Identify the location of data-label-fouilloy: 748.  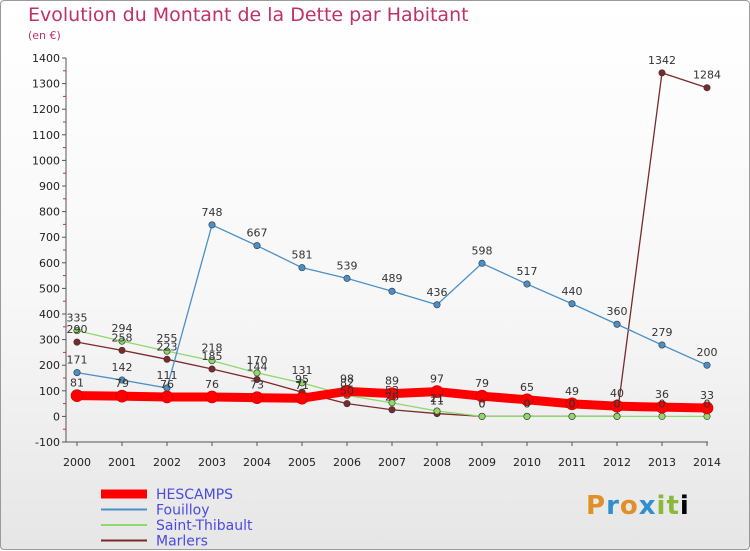
(212, 212).